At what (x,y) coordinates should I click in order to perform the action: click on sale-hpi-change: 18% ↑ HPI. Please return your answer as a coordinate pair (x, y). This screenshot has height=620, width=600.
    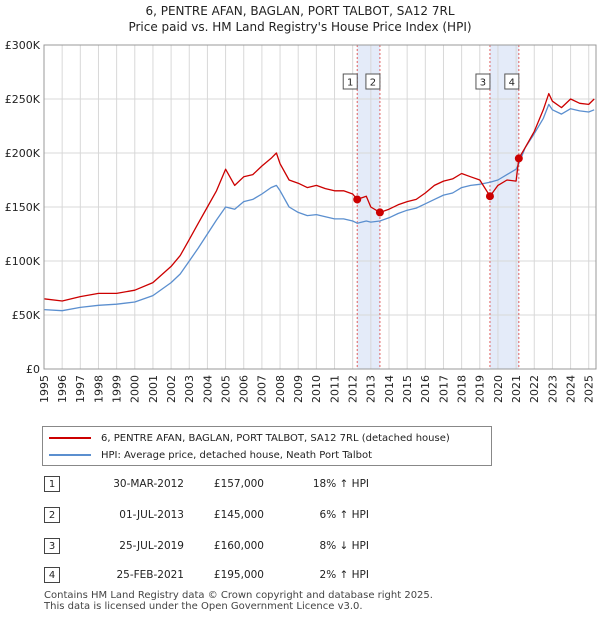
    Looking at the image, I should click on (340, 484).